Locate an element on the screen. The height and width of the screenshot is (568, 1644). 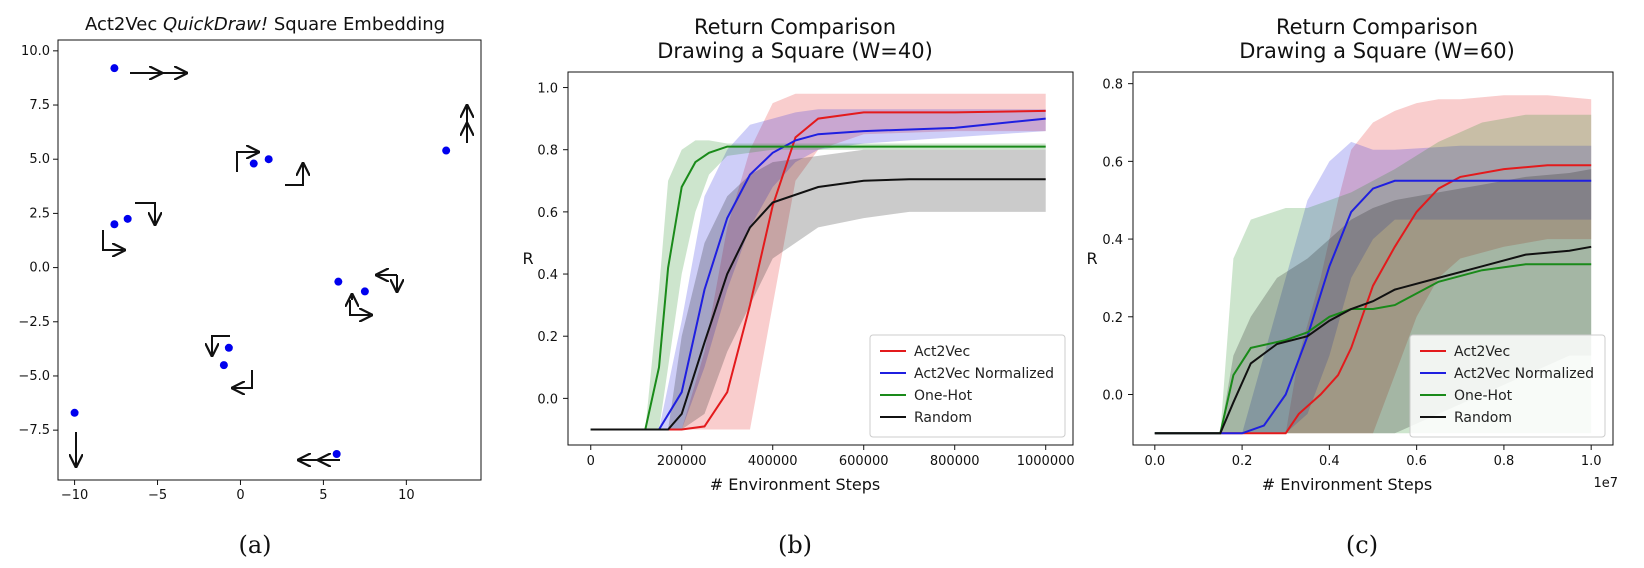
xtick-label: 1000000 is located at coordinates (1046, 461).